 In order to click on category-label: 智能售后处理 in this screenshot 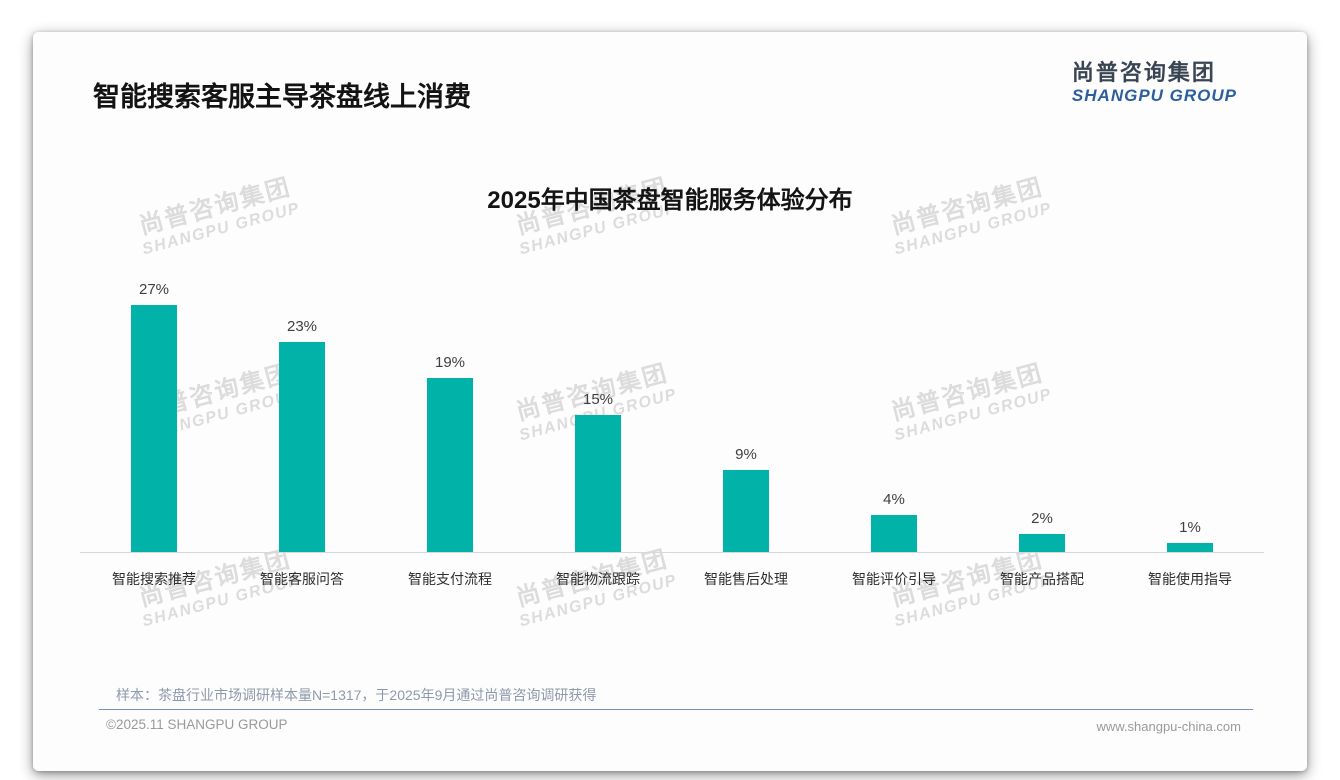, I will do `click(746, 579)`.